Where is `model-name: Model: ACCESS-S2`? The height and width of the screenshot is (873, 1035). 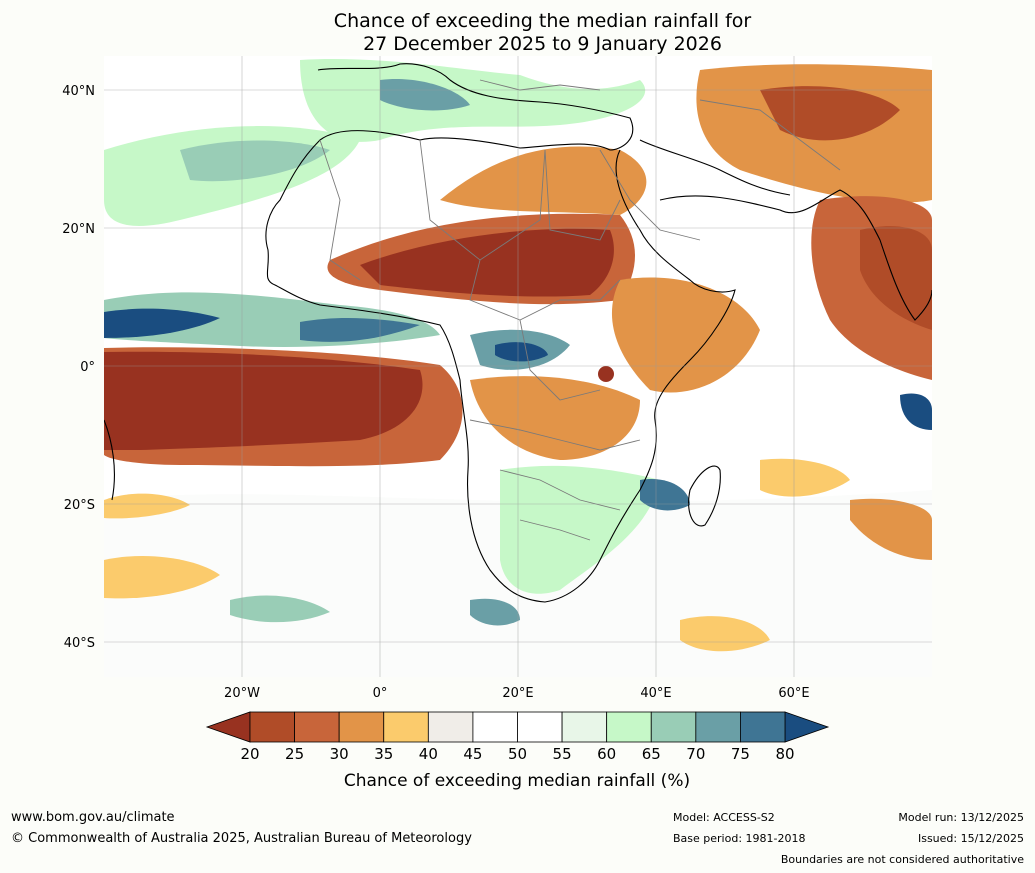
model-name: Model: ACCESS-S2 is located at coordinates (724, 817).